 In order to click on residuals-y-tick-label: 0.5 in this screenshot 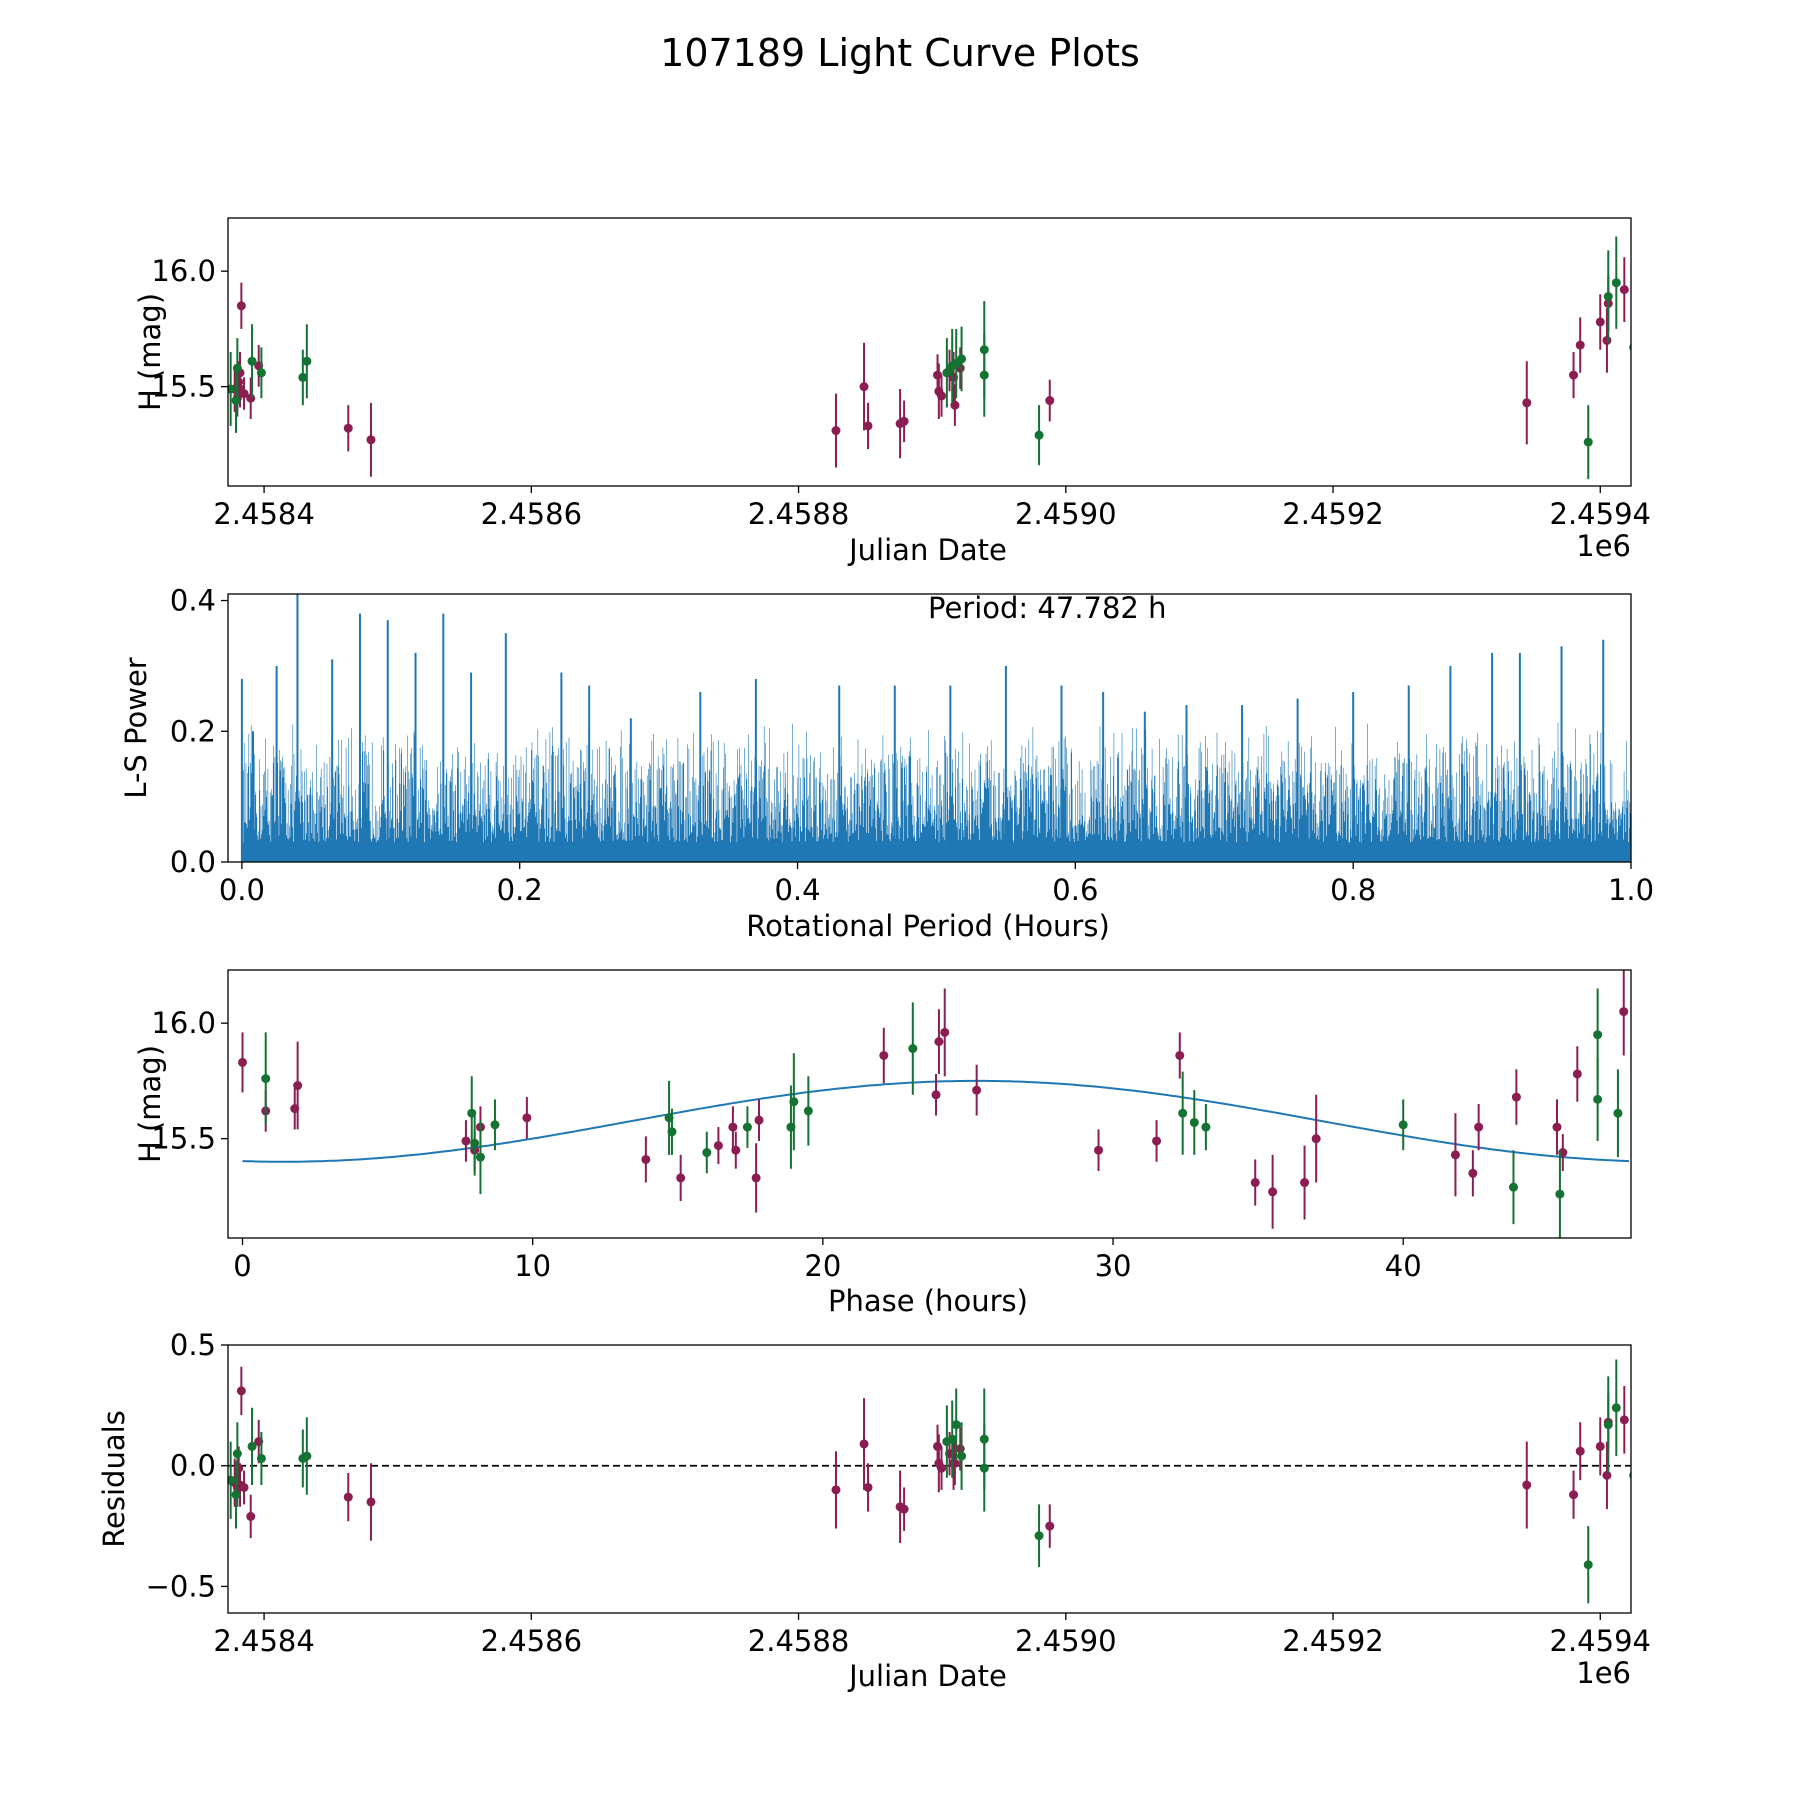, I will do `click(193, 1345)`.